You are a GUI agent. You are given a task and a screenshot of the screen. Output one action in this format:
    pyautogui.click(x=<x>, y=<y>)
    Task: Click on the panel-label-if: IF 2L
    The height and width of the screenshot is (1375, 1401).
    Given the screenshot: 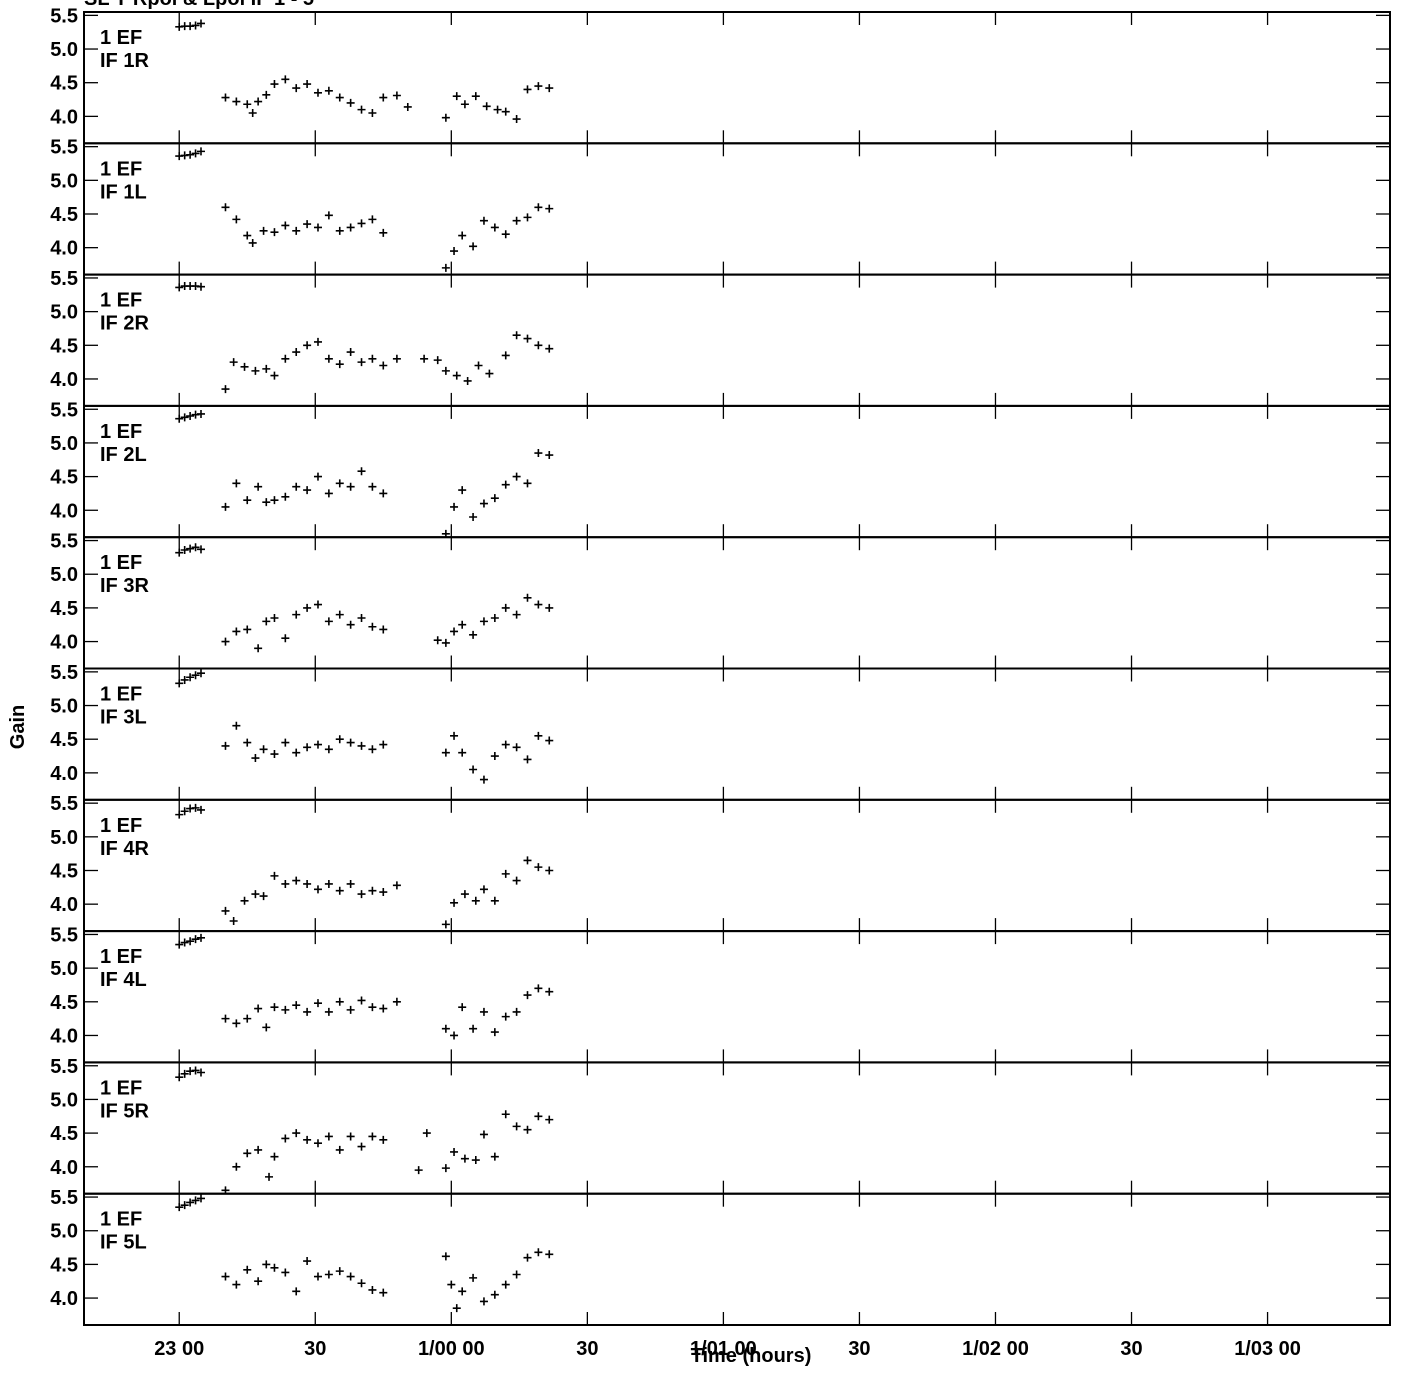 What is the action you would take?
    pyautogui.click(x=123, y=455)
    